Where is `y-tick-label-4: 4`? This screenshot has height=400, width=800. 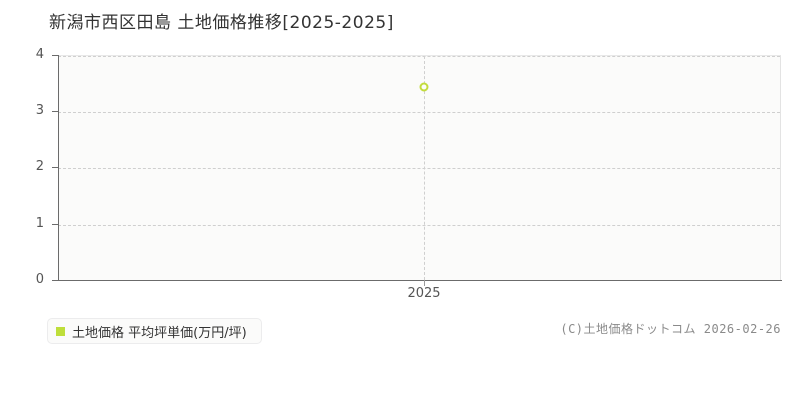
y-tick-label-4: 4 is located at coordinates (39, 54).